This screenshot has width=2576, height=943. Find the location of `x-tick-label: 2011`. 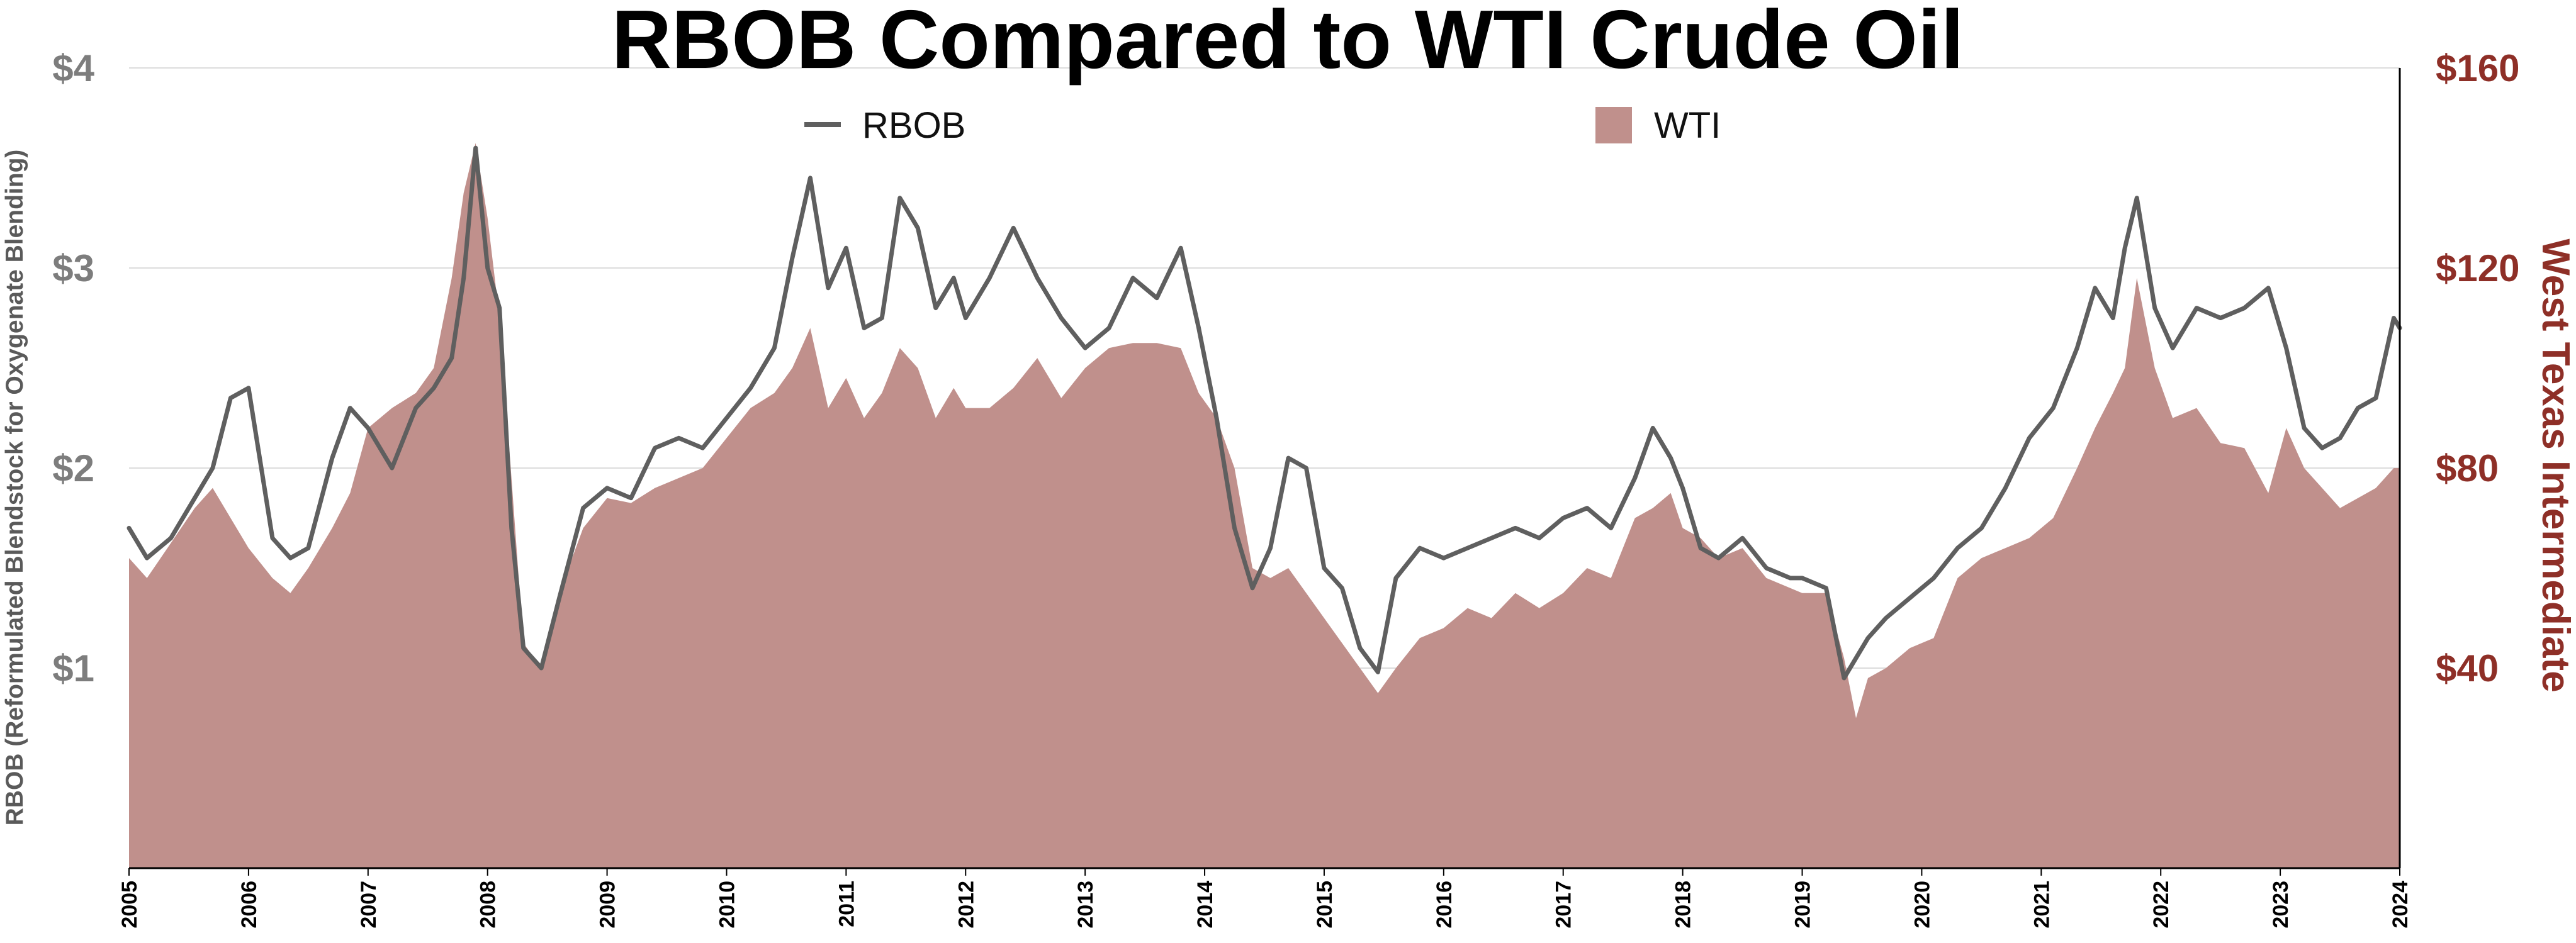

x-tick-label: 2011 is located at coordinates (846, 904).